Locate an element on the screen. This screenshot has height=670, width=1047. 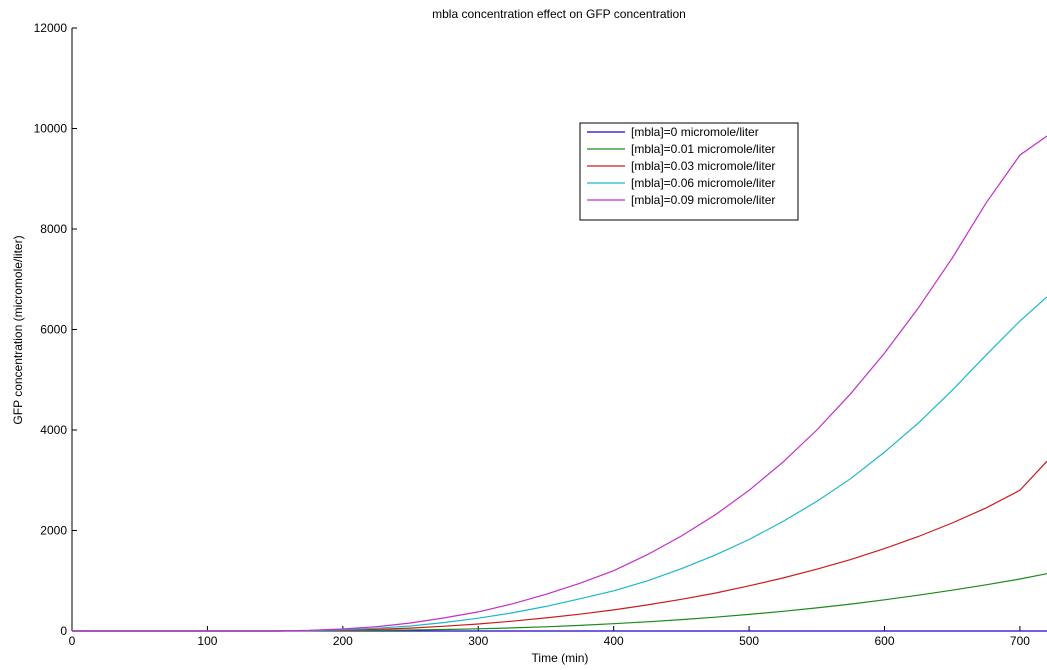
legend-label-4: [mbla]=0.09 micromole/liter is located at coordinates (703, 200).